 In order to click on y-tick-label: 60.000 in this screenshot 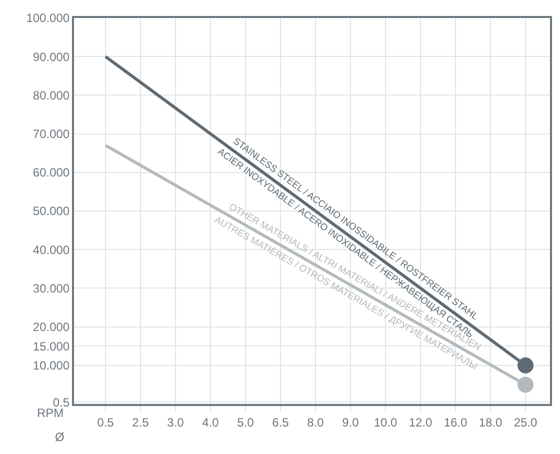, I will do `click(51, 173)`.